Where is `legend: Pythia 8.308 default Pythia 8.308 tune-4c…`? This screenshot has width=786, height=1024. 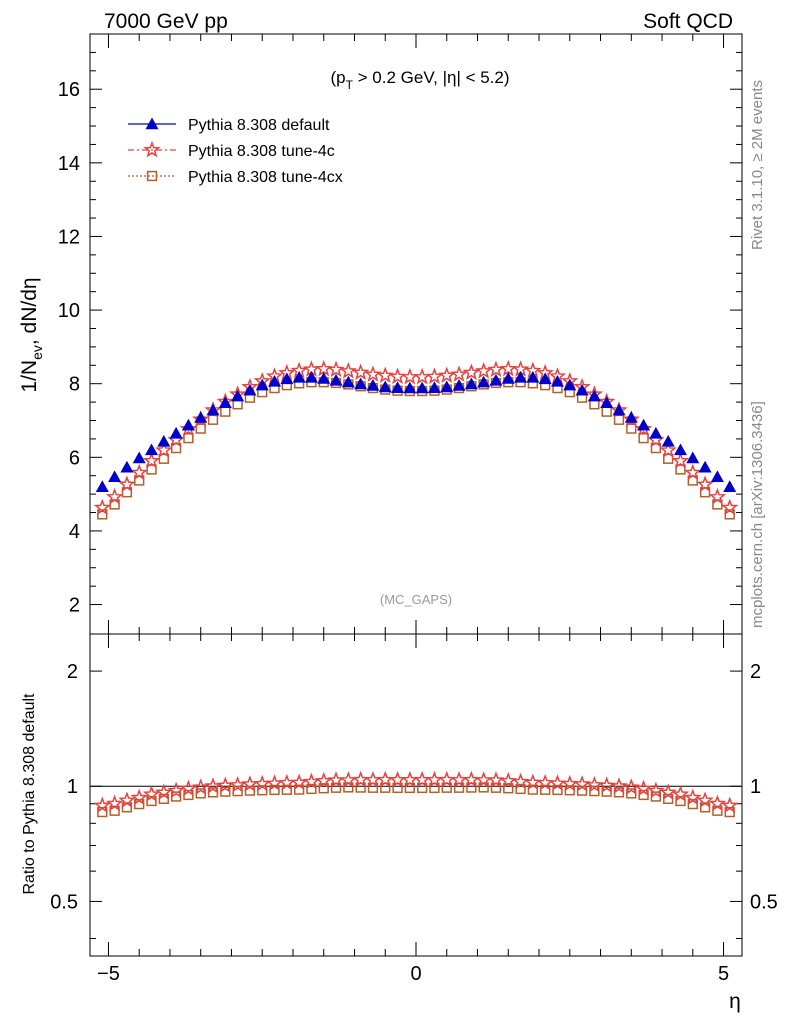 legend: Pythia 8.308 default Pythia 8.308 tune-4c… is located at coordinates (235, 151).